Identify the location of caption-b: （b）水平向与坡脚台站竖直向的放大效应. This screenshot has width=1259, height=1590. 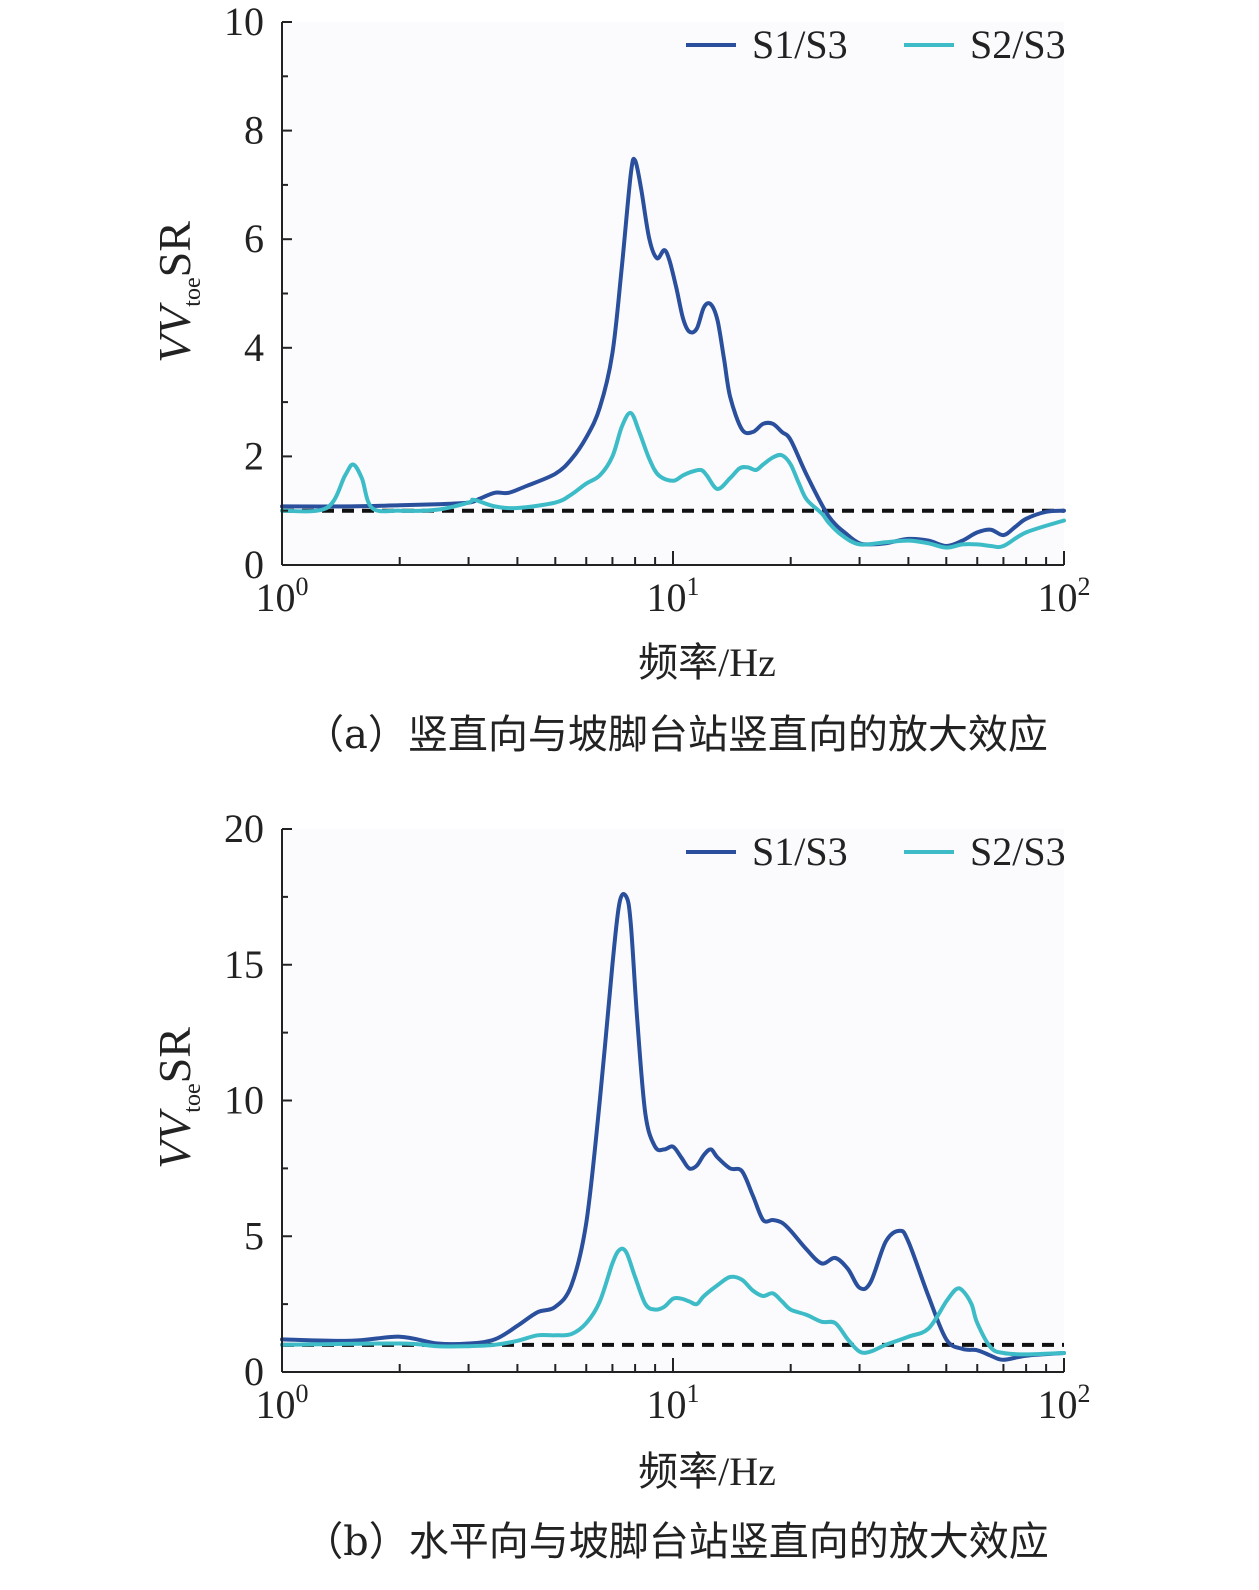
(676, 1542).